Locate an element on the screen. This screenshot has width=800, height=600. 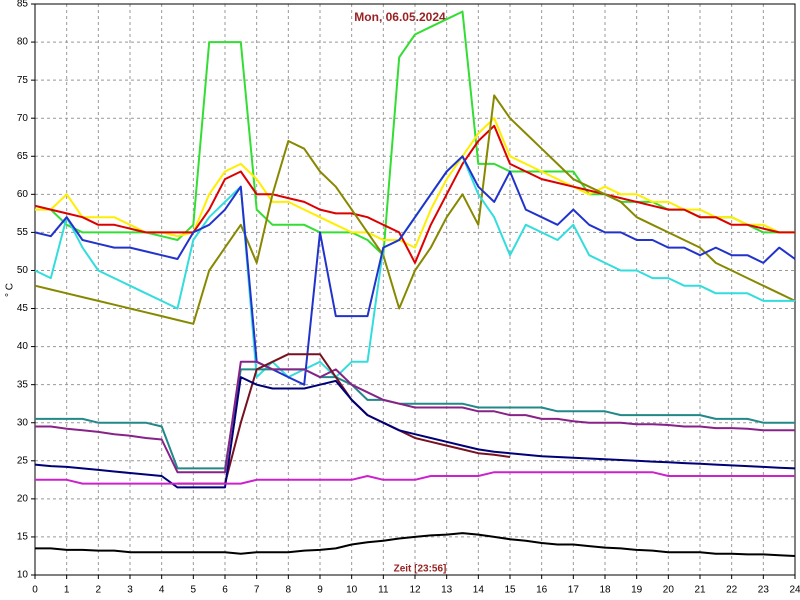
x-tick-label: 24 is located at coordinates (794, 590).